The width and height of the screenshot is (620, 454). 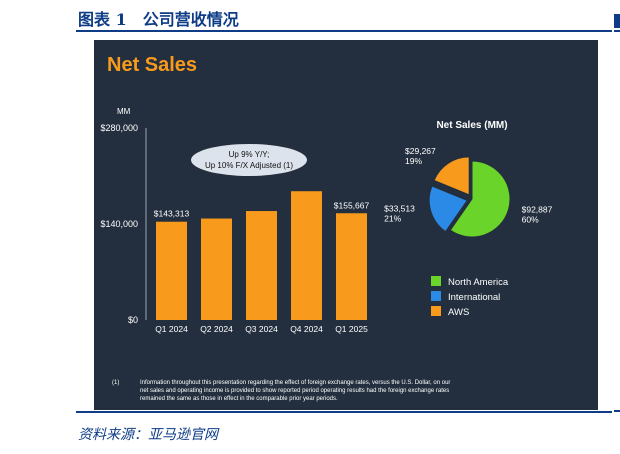 I want to click on pie-value-label: $92,887, so click(x=537, y=210).